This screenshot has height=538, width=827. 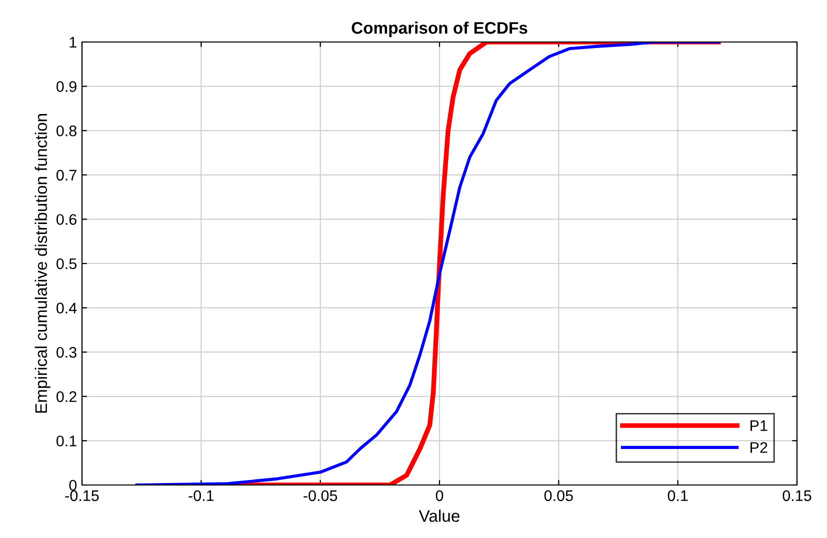 What do you see at coordinates (73, 485) in the screenshot?
I see `y-tick-label: 0` at bounding box center [73, 485].